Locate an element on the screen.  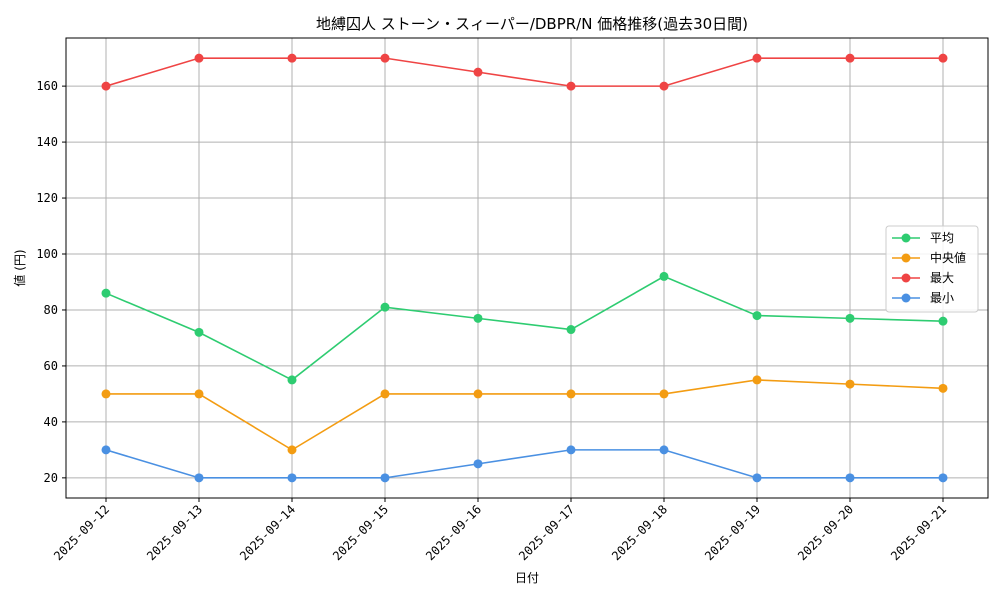
y-tick-label: 80 is located at coordinates (51, 310).